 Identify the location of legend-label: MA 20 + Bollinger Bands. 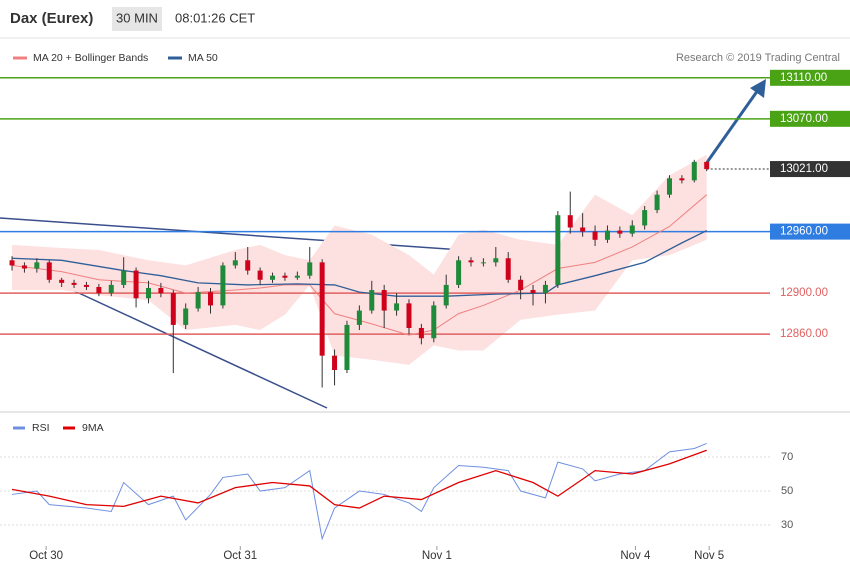
(90, 58).